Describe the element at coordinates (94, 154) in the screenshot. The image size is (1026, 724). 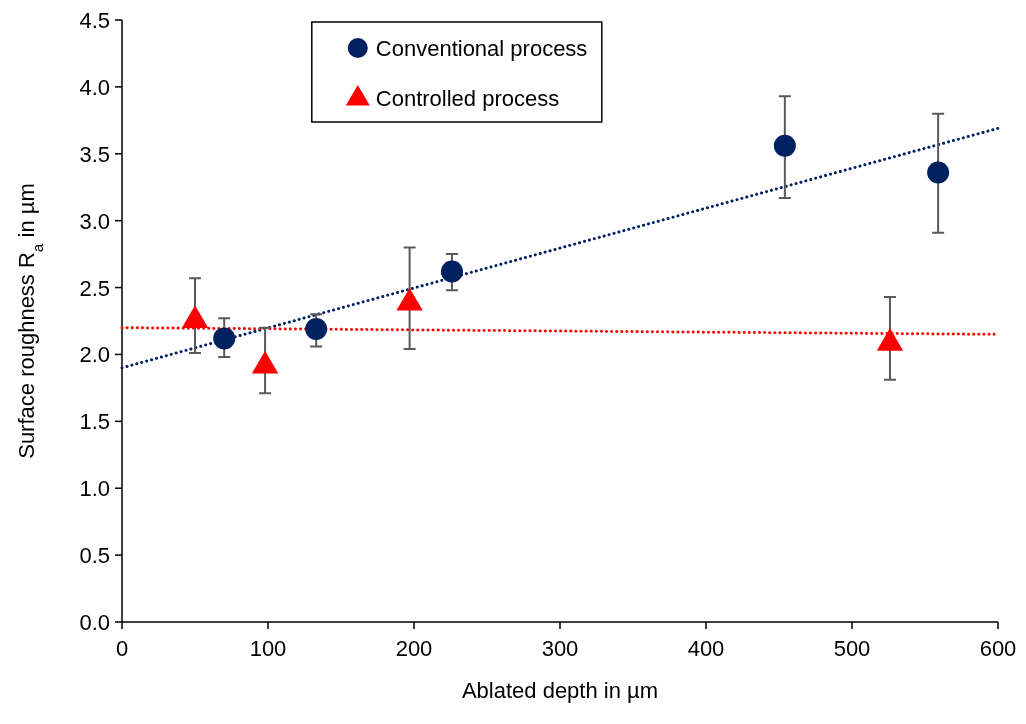
I see `y-tick-label: 3.5` at that location.